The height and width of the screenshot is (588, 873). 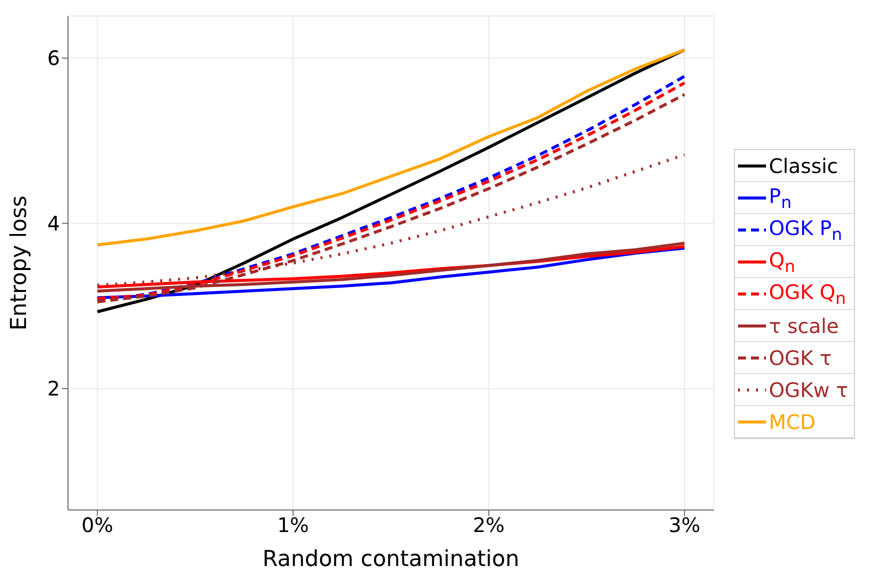 I want to click on y-tick-label: 2, so click(x=53, y=388).